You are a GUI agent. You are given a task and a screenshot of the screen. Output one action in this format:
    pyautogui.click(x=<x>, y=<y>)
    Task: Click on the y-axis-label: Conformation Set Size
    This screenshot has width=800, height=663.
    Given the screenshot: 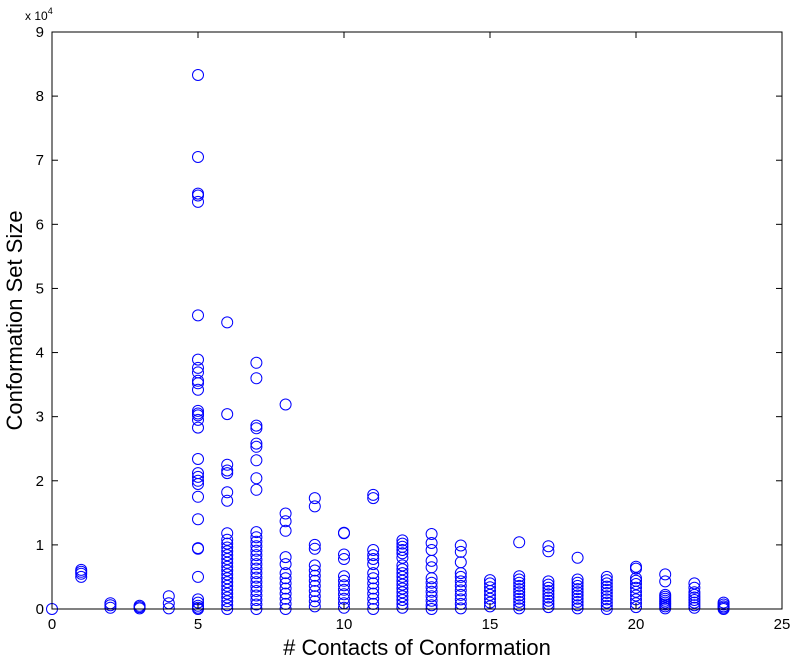 What is the action you would take?
    pyautogui.click(x=14, y=320)
    